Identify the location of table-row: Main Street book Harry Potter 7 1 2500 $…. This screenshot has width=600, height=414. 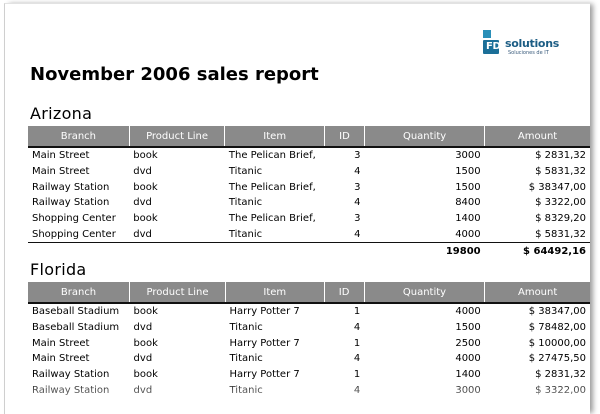
(309, 343).